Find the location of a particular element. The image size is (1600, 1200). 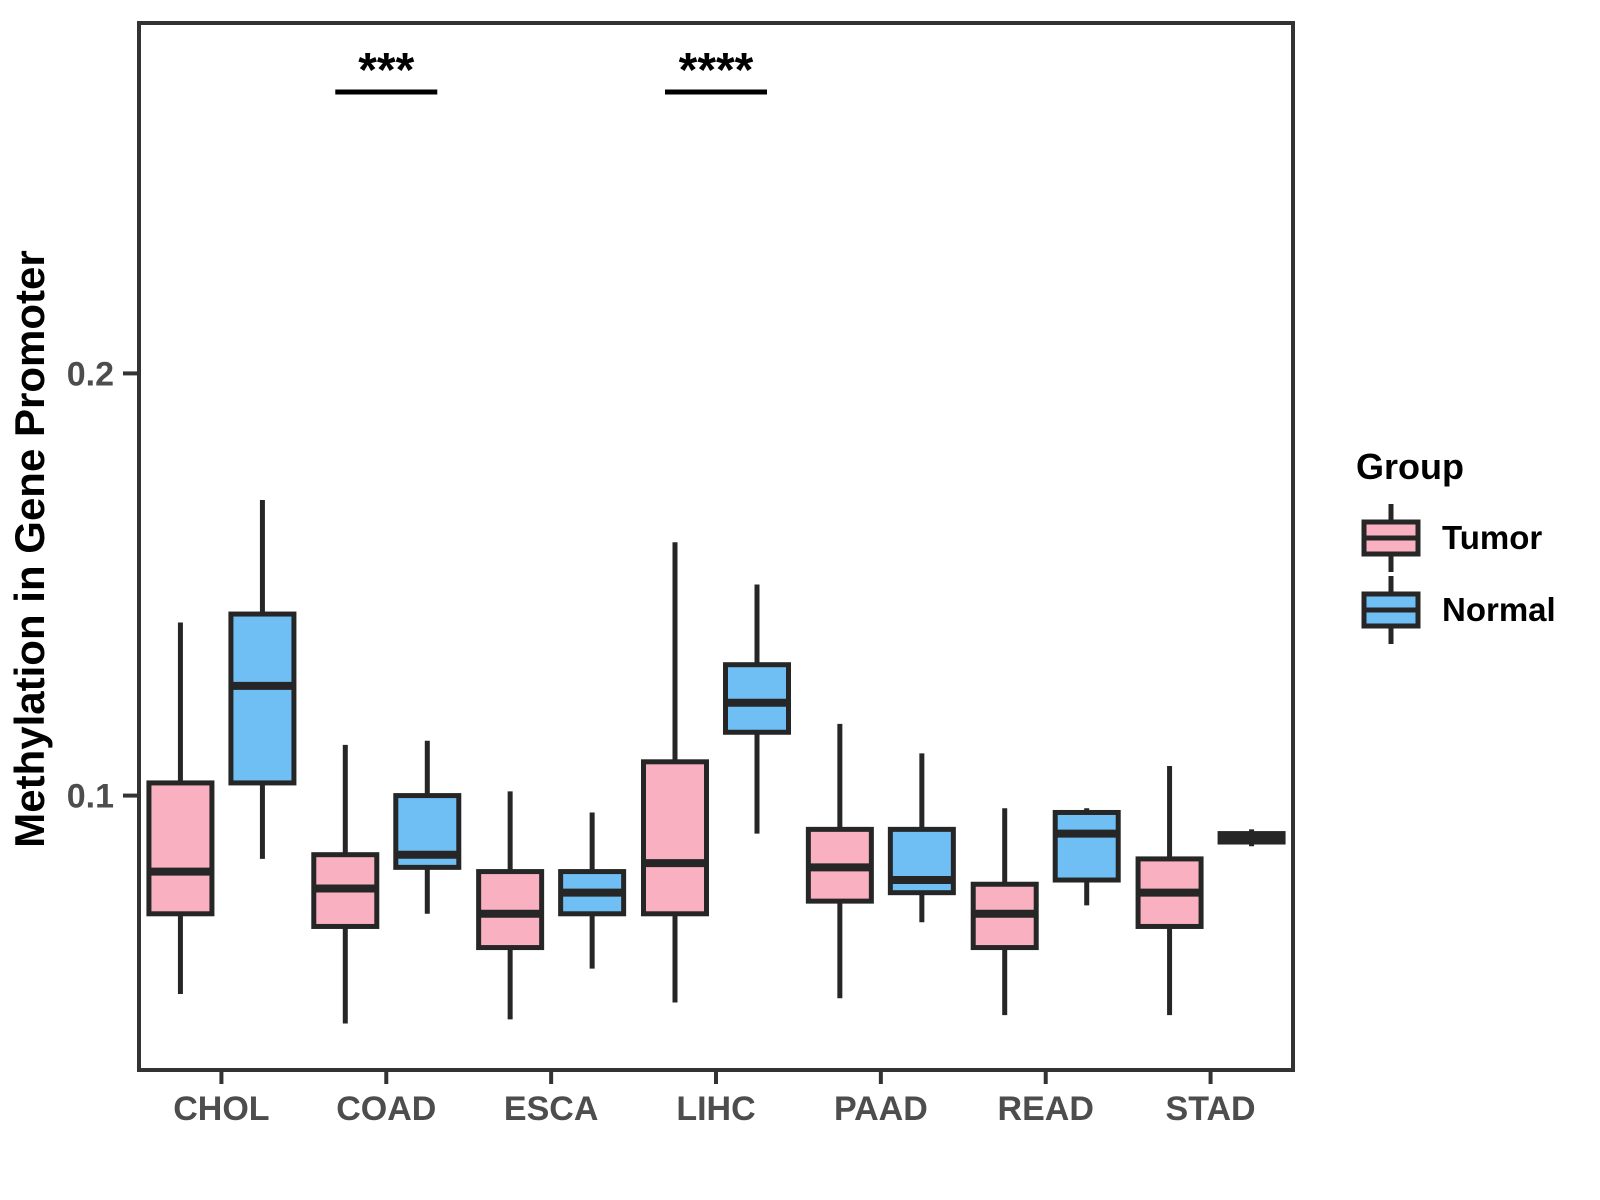

legend-entry-tumor: Tumor is located at coordinates (1456, 538).